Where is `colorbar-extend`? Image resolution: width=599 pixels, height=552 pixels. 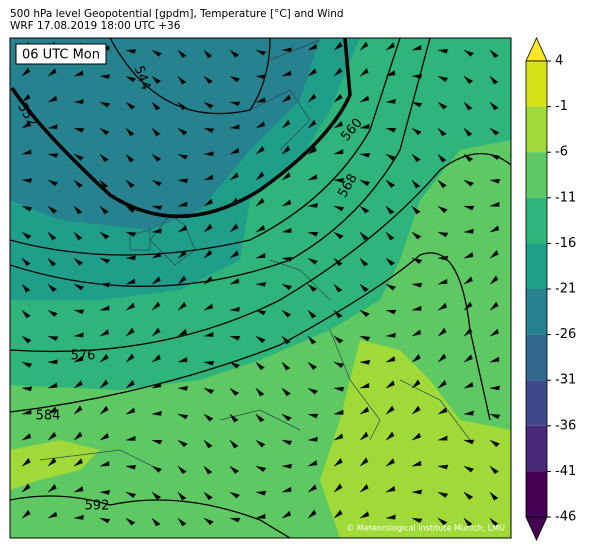
colorbar-extend is located at coordinates (536, 49).